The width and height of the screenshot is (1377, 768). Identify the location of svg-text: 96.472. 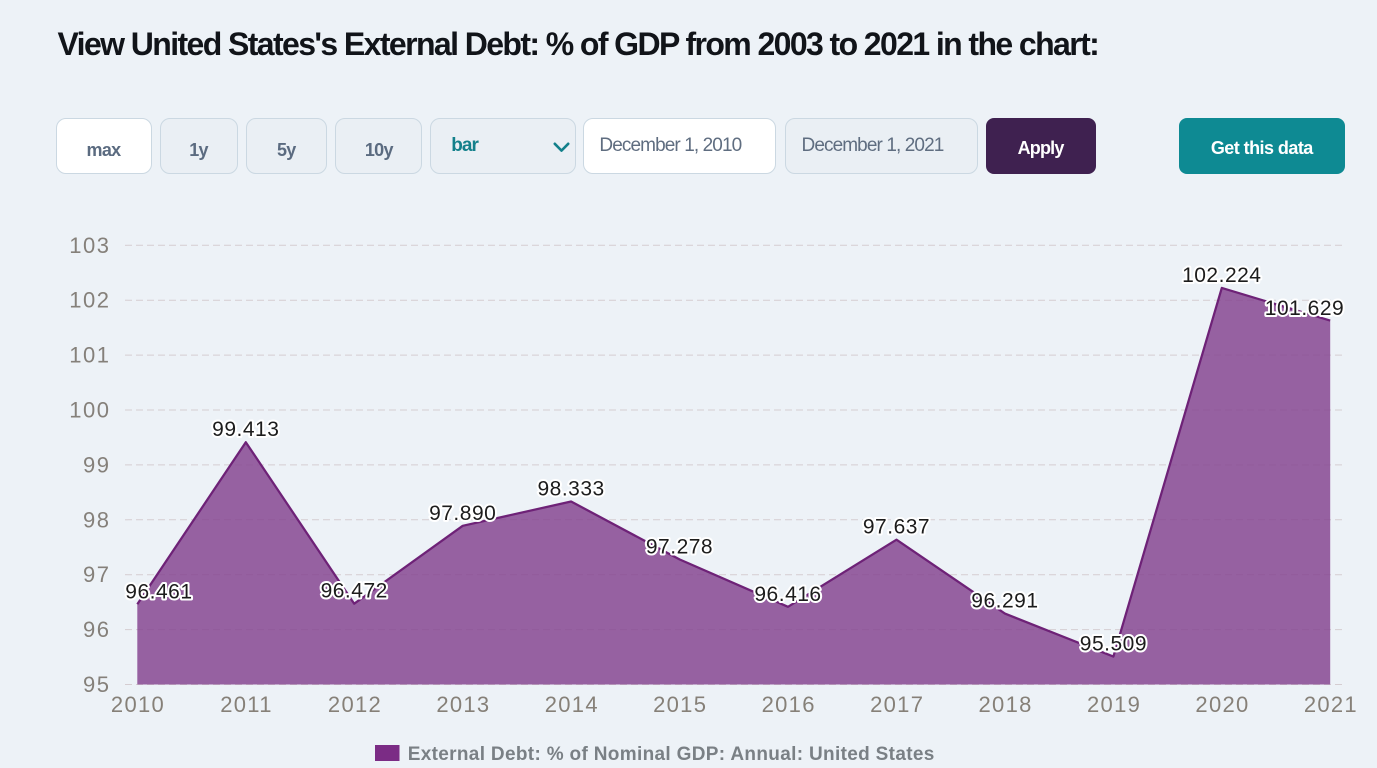
(354, 591).